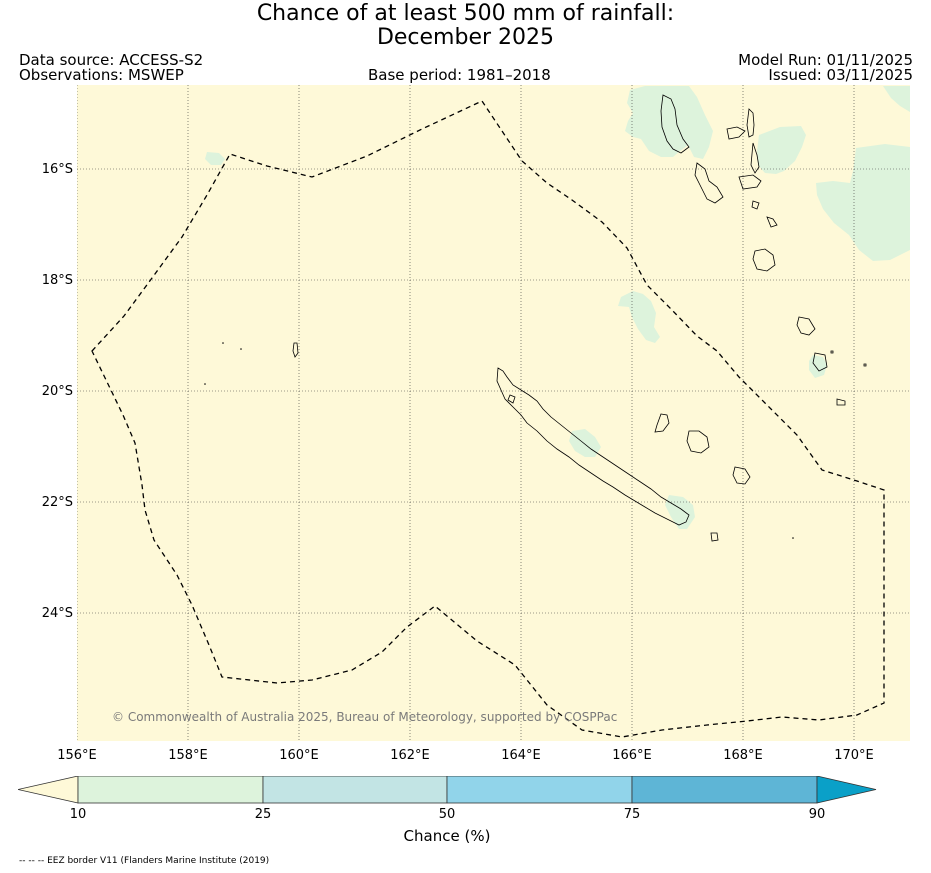  Describe the element at coordinates (817, 814) in the screenshot. I see `colorbar-tick-90: 90` at that location.